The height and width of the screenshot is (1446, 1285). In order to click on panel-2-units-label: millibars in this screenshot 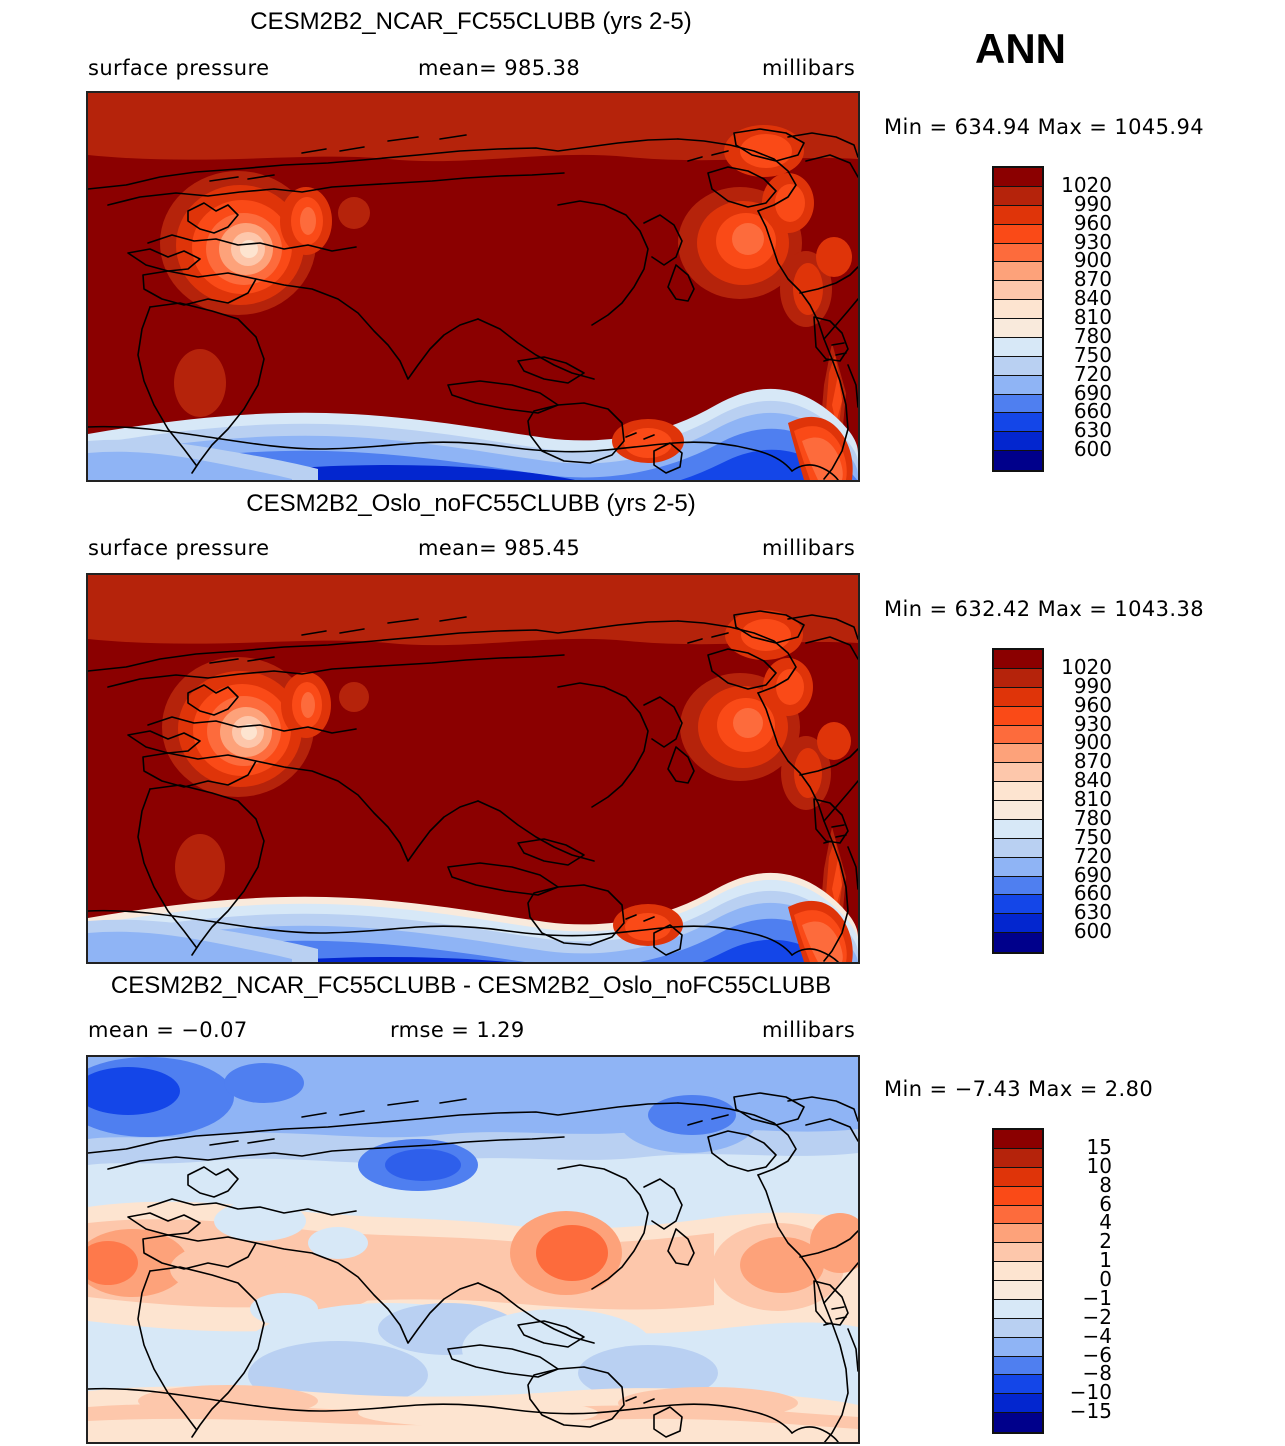, I will do `click(809, 548)`.